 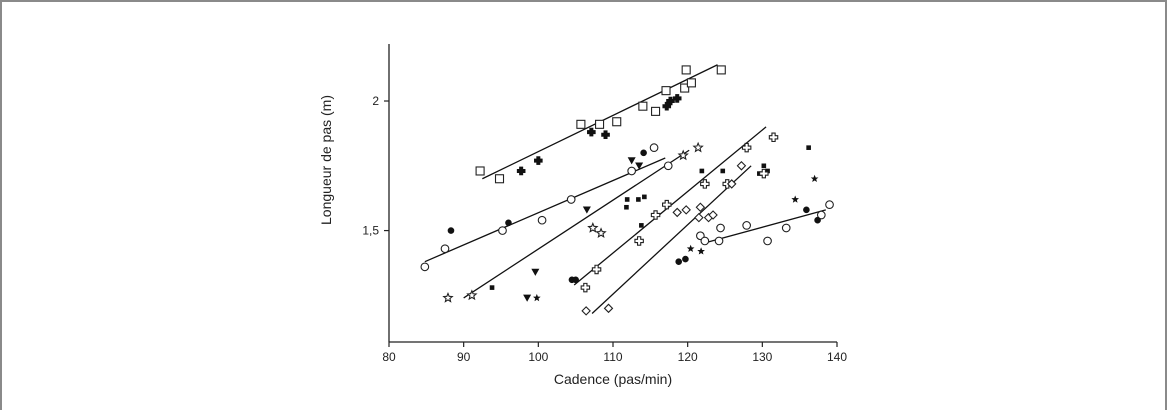 I want to click on x-tick-label: 90, so click(x=464, y=357).